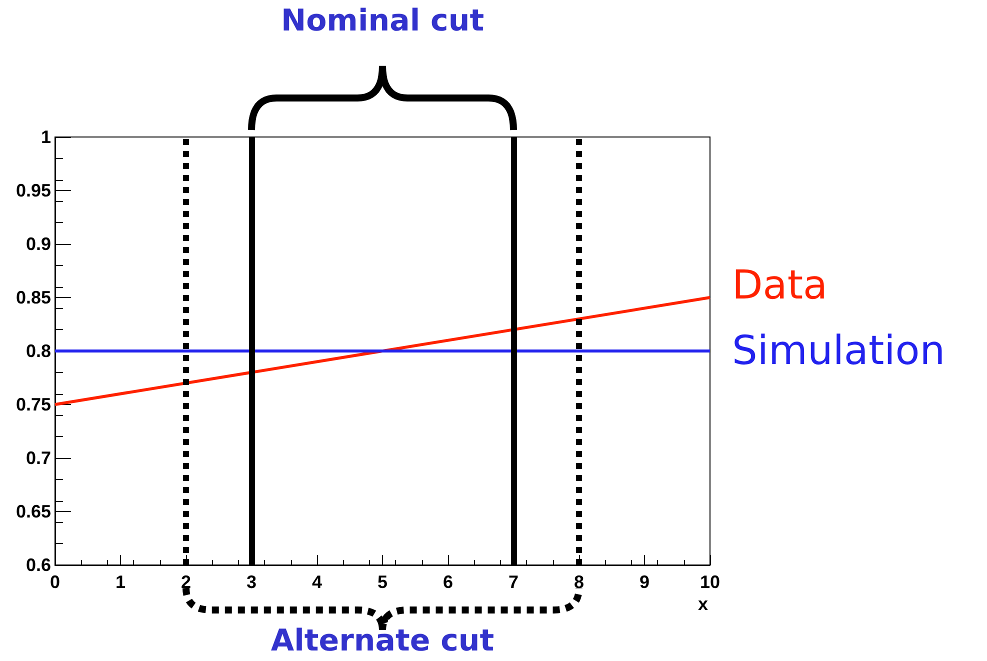 The image size is (987, 661). I want to click on x-tick-label: 7, so click(513, 582).